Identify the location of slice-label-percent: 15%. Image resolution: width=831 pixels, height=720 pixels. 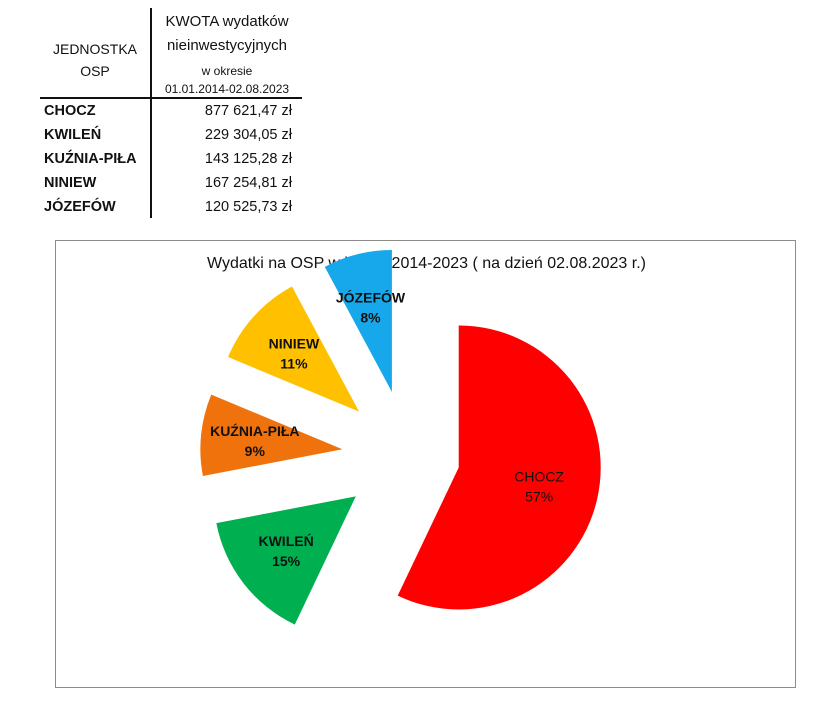
(286, 561).